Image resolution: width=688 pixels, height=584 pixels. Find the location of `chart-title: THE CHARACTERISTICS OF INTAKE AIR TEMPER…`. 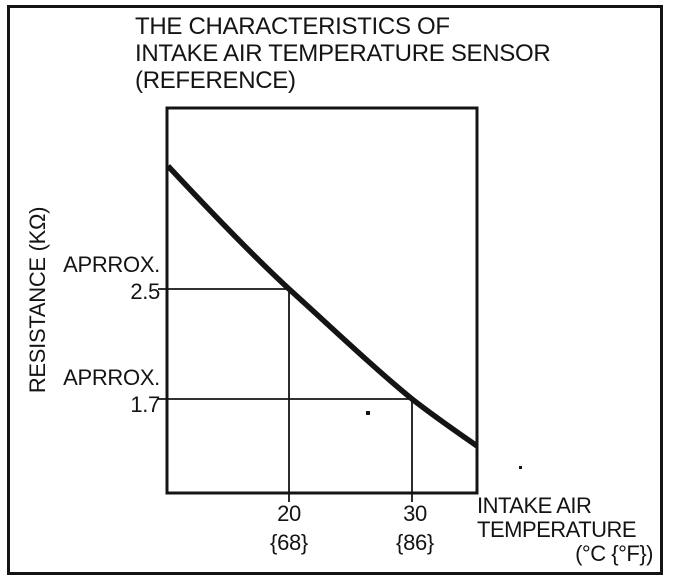

chart-title: THE CHARACTERISTICS OF INTAKE AIR TEMPER… is located at coordinates (343, 53).